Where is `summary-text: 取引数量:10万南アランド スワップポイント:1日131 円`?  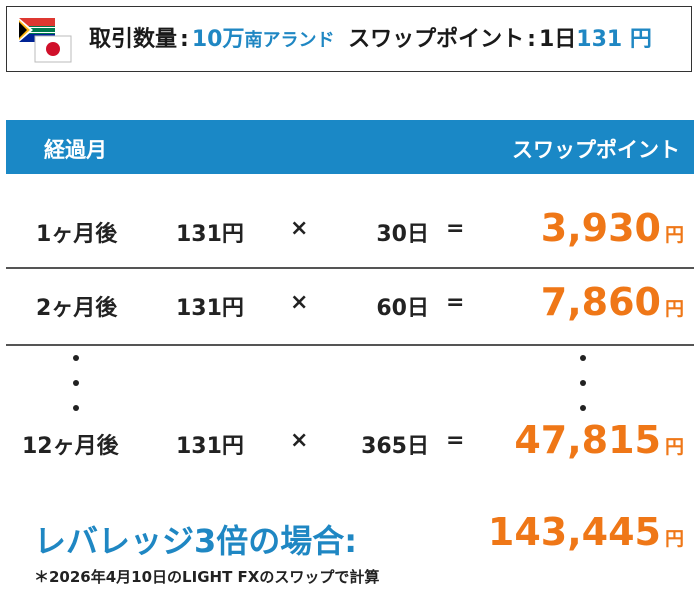 summary-text: 取引数量:10万南アランド スワップポイント:1日131 円 is located at coordinates (370, 40).